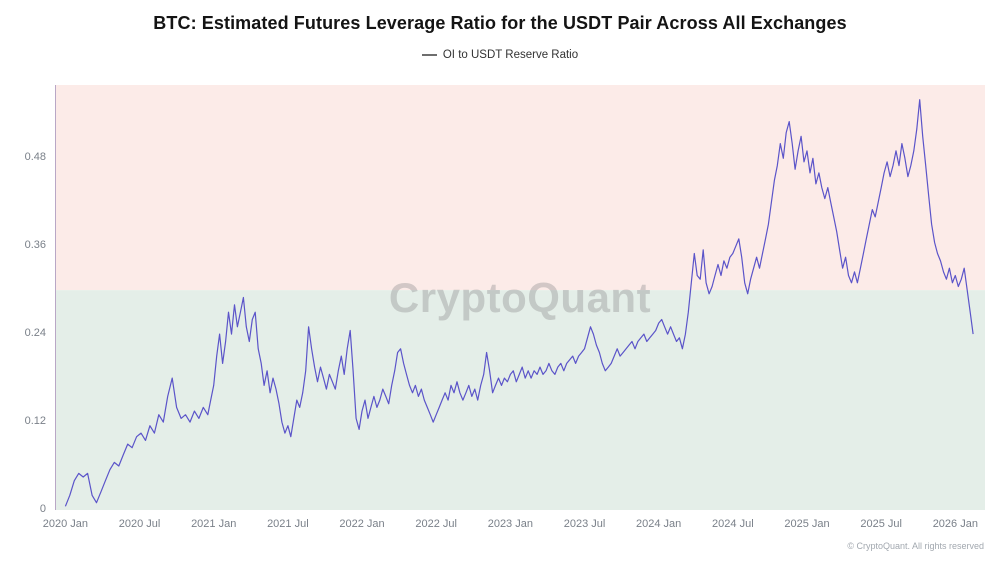 The width and height of the screenshot is (1000, 563). I want to click on x-tick-label: 2023 Jan, so click(510, 524).